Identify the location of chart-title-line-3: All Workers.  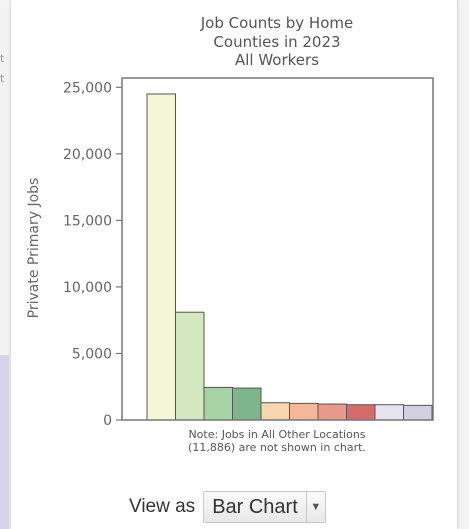
(277, 60).